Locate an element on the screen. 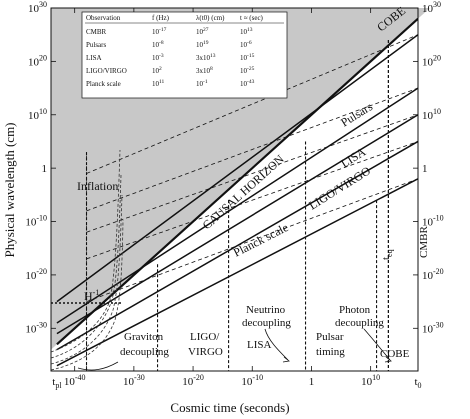 The height and width of the screenshot is (419, 470). label-pulsars: Pulsars is located at coordinates (356, 114).